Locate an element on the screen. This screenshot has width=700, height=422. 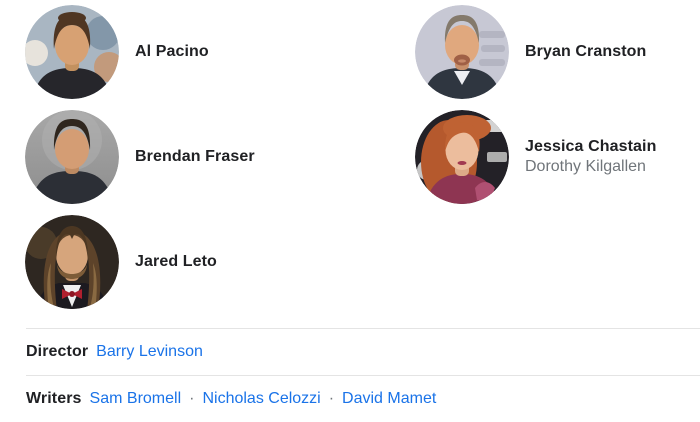
cast-text: Bryan Cranston is located at coordinates (585, 52).